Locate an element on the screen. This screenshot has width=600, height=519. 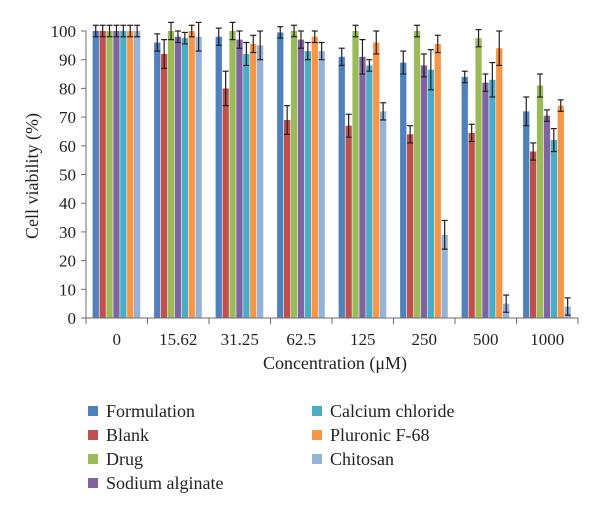
x-tick-label: 125 is located at coordinates (363, 339).